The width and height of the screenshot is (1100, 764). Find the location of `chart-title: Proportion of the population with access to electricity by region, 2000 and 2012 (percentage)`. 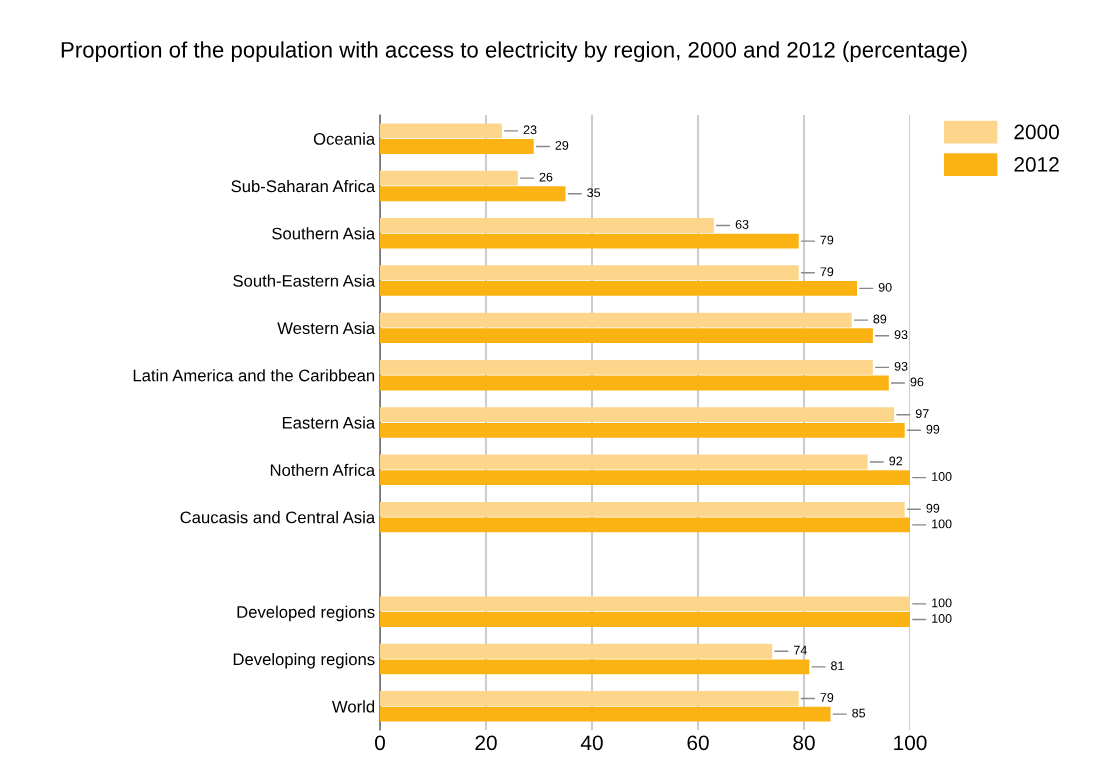

chart-title: Proportion of the population with access to electricity by region, 2000 and 2012 (percentage) is located at coordinates (514, 52).